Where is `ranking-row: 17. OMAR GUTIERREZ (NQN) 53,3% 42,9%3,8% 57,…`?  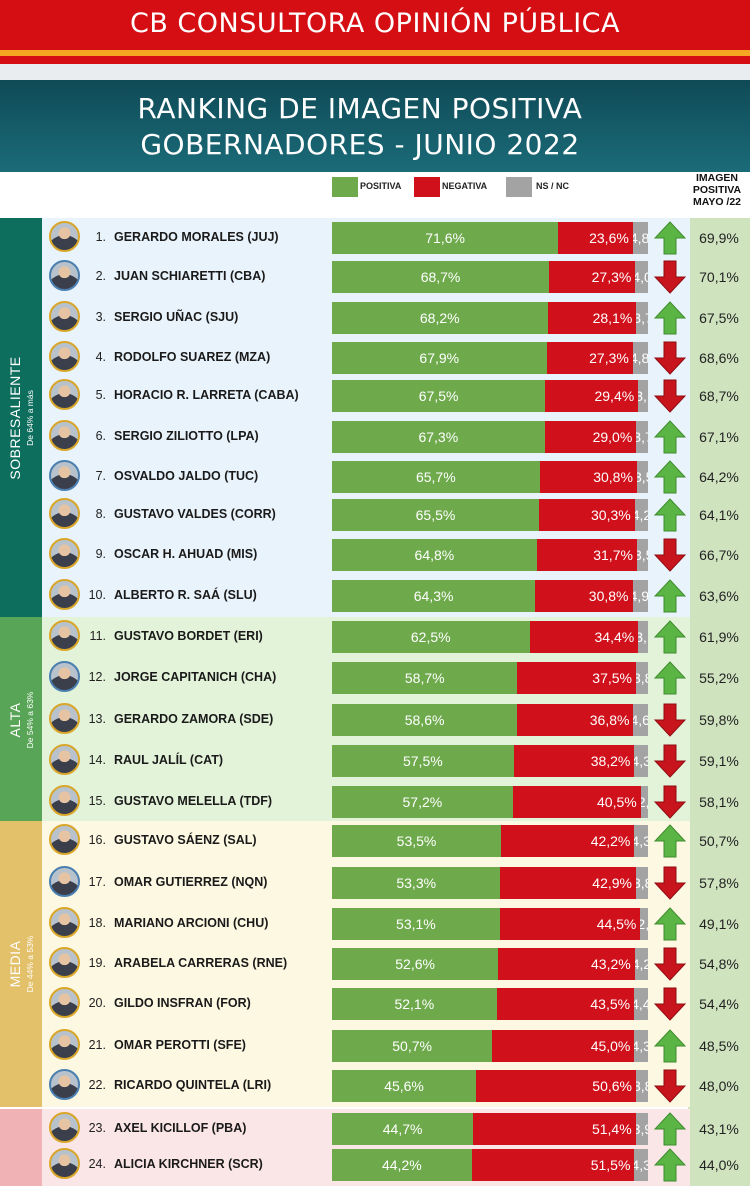
ranking-row: 17. OMAR GUTIERREZ (NQN) 53,3% 42,9%3,8% 57,… is located at coordinates (375, 883).